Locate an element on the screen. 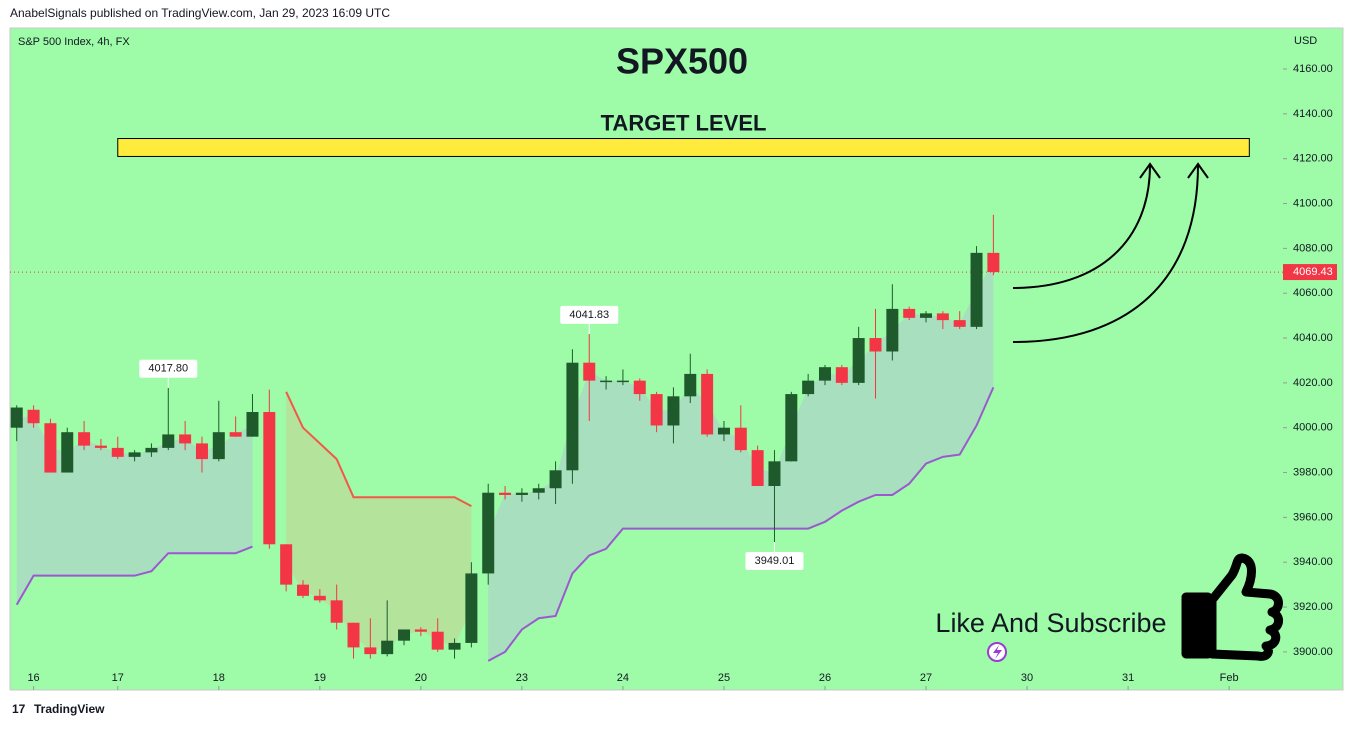  x-tick-label: 24 is located at coordinates (623, 678).